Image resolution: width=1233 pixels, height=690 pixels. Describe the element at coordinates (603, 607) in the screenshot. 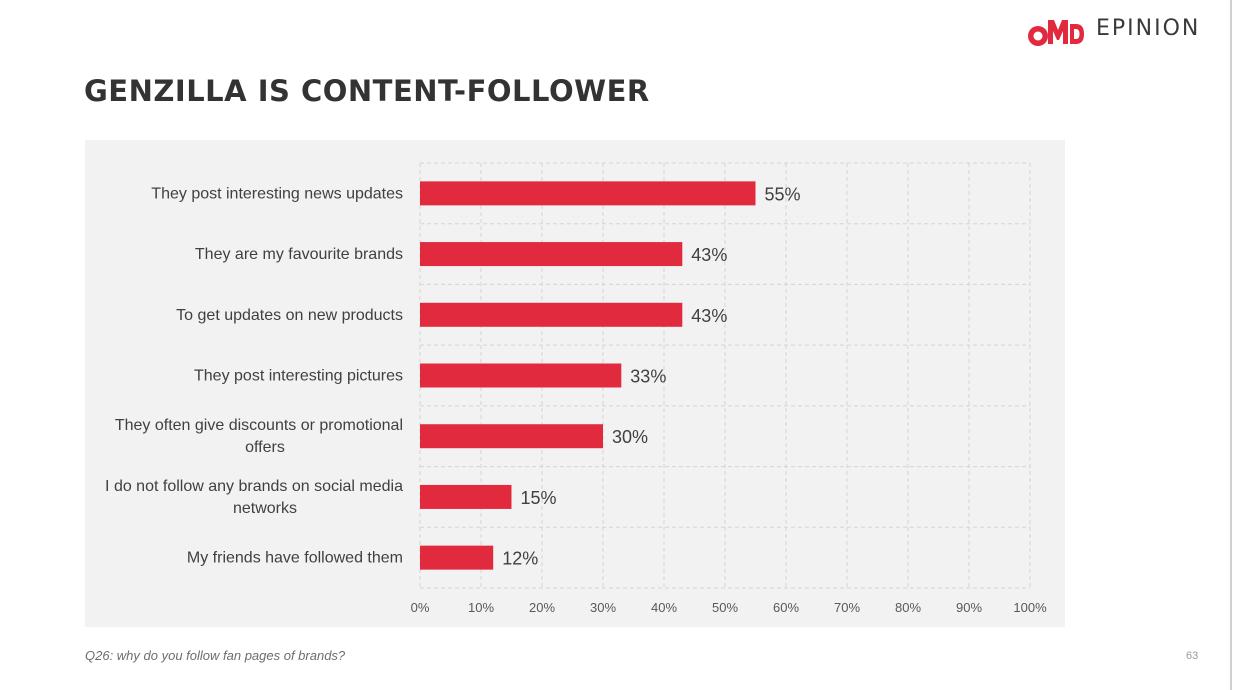

I see `x-tick-label: 30%` at that location.